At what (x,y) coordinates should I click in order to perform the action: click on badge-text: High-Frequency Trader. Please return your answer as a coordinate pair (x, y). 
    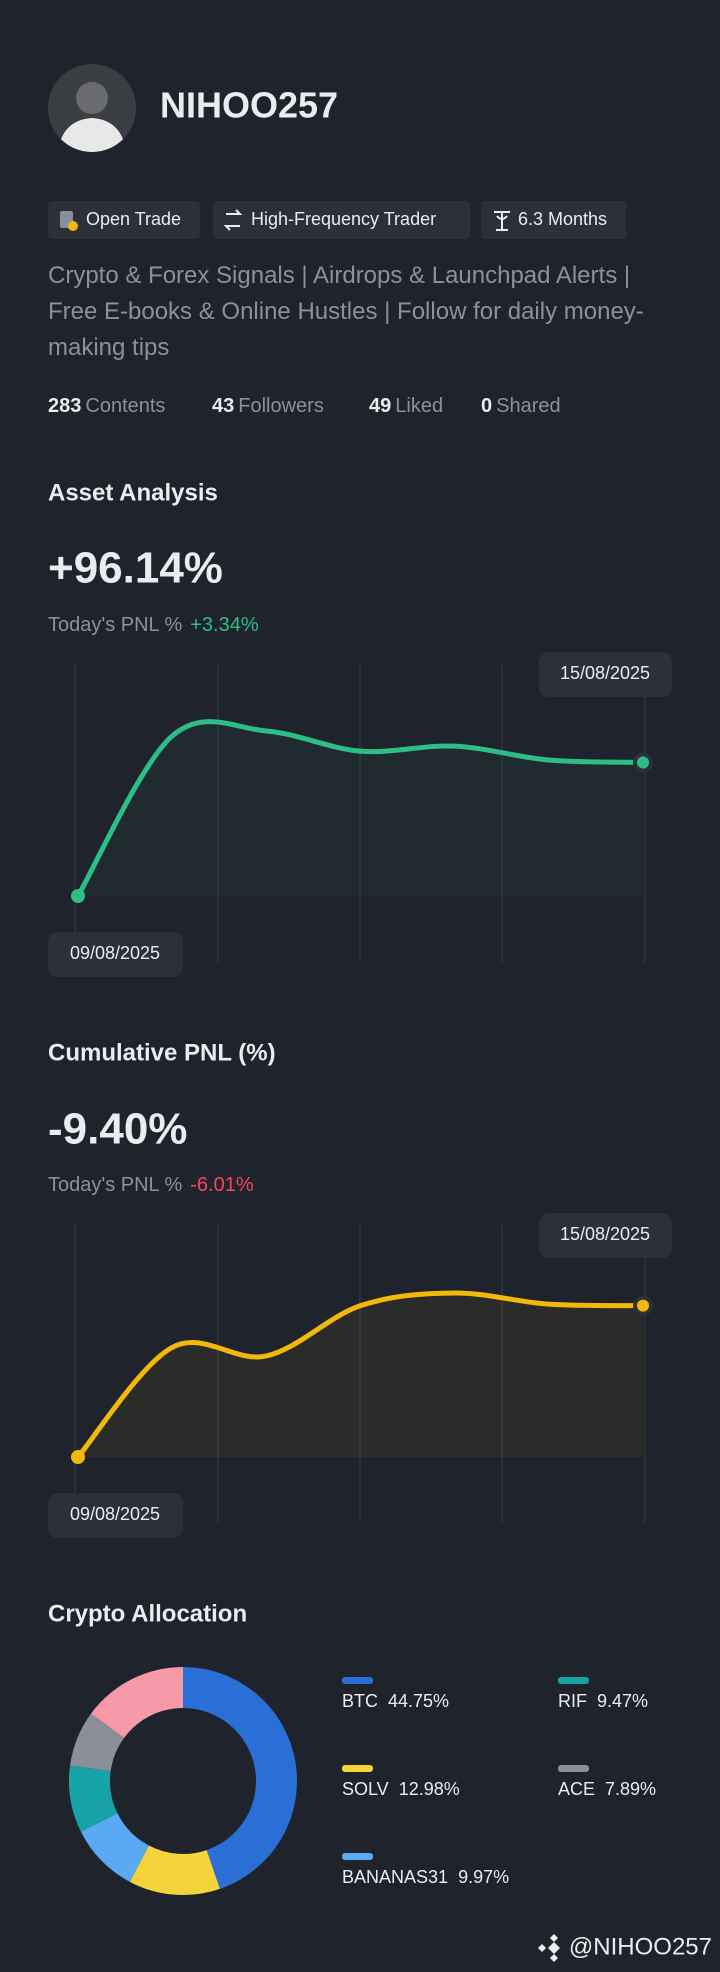
    Looking at the image, I should click on (343, 219).